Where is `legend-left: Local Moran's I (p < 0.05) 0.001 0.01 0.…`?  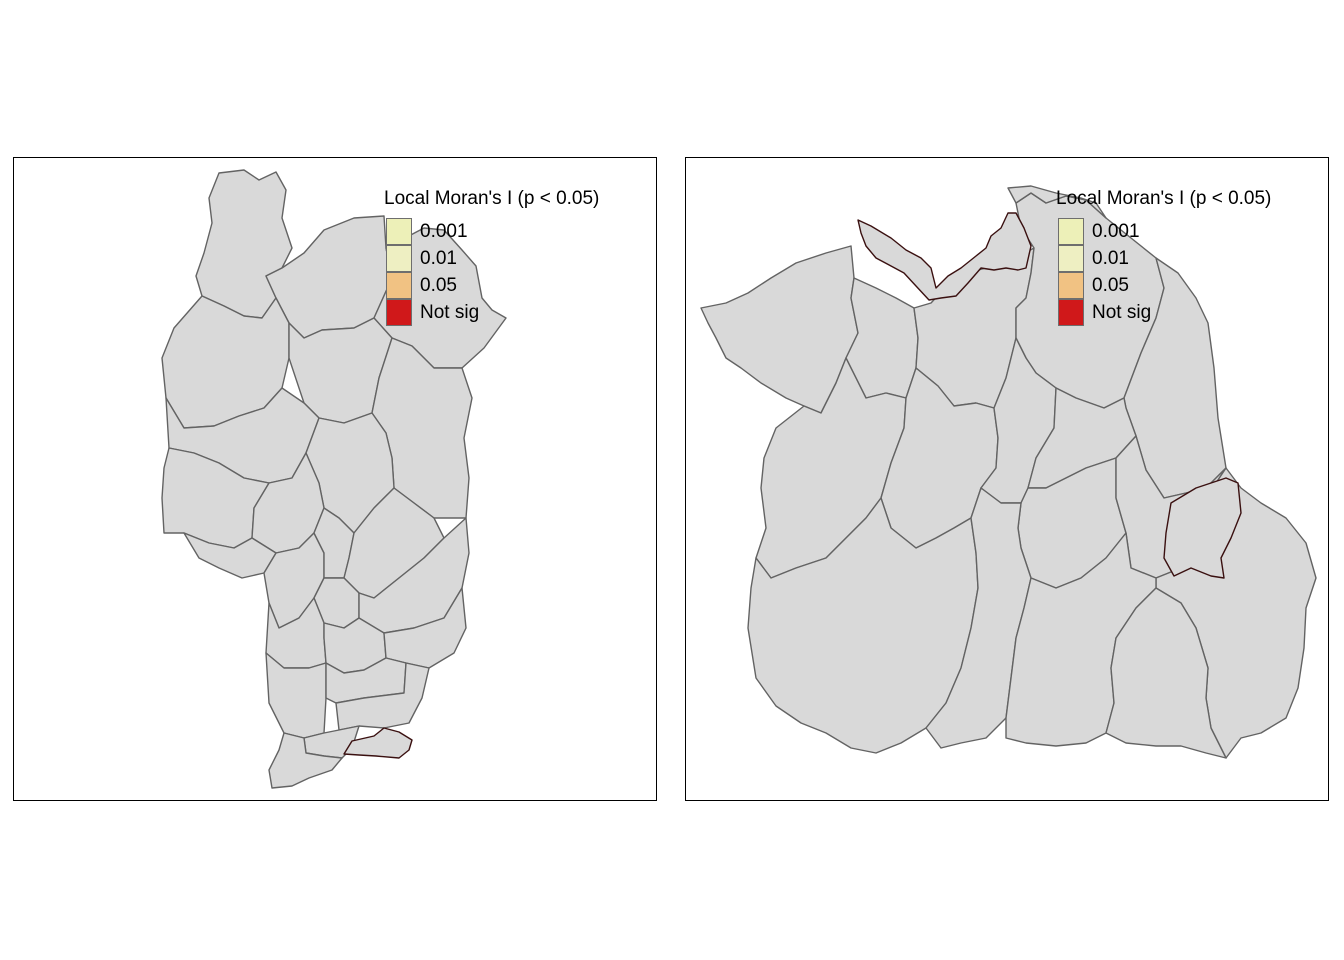 legend-left: Local Moran's I (p < 0.05) 0.001 0.01 0.… is located at coordinates (491, 257).